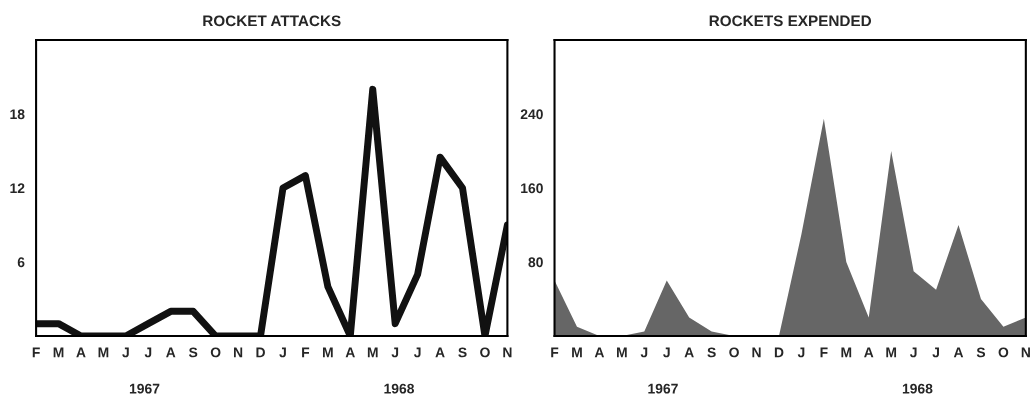 This screenshot has width=1031, height=400. What do you see at coordinates (272, 21) in the screenshot?
I see `chart-title: ROCKET ATTACKS` at bounding box center [272, 21].